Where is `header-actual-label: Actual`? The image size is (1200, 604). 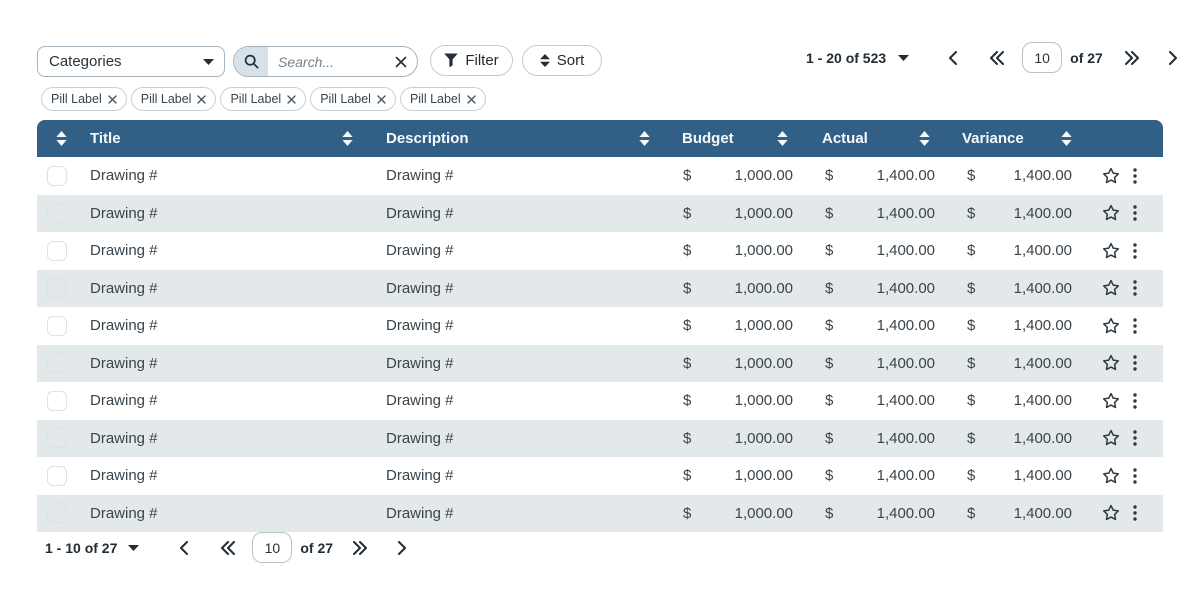 header-actual-label: Actual is located at coordinates (845, 138).